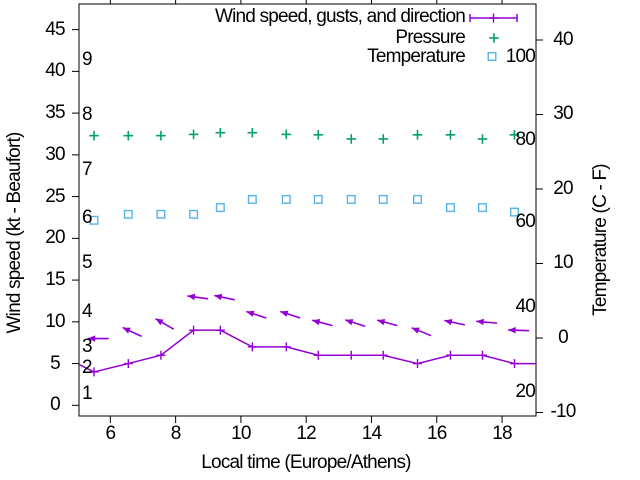  Describe the element at coordinates (176, 433) in the screenshot. I see `x-tick-label: 8` at that location.